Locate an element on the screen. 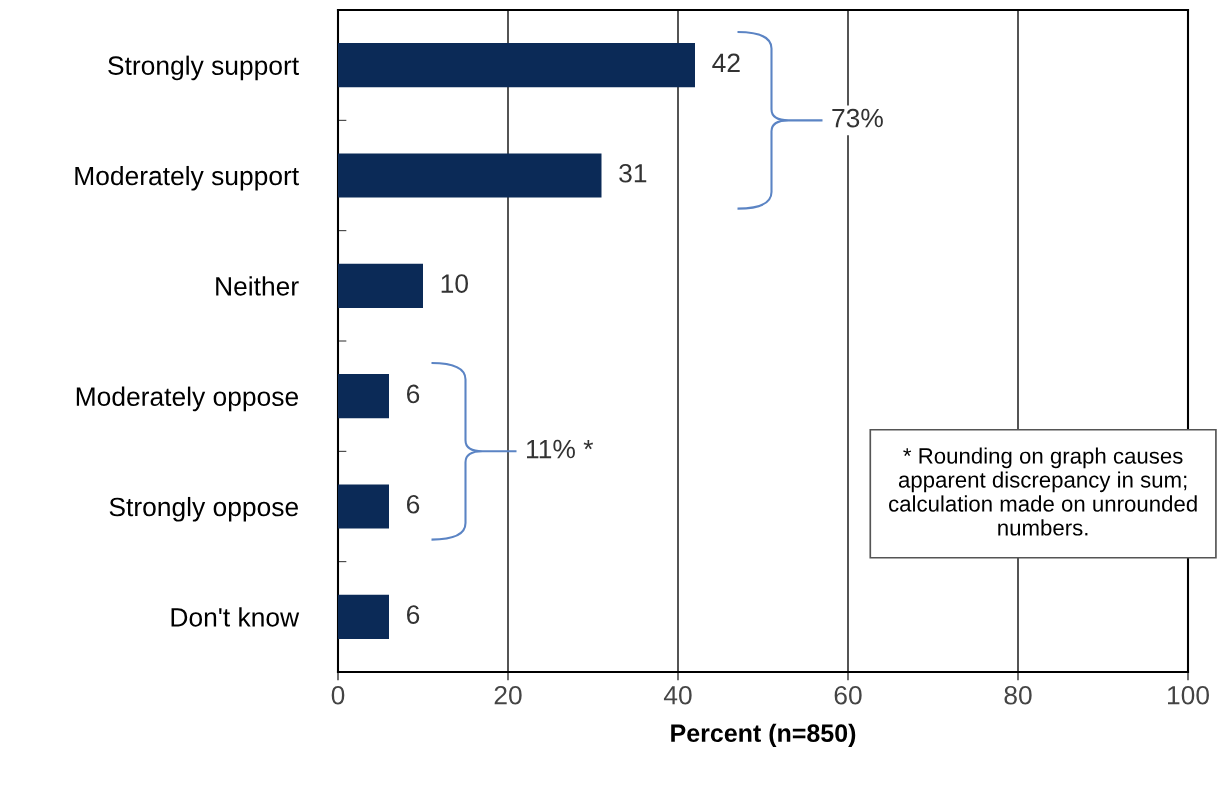 The height and width of the screenshot is (790, 1220). x-tick-label: 80 is located at coordinates (1018, 695).